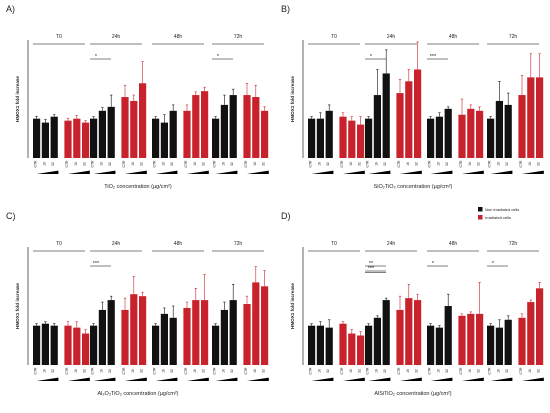 This screenshot has width=550, height=413. I want to click on x-axis-label: AlSiTiO₂ concentration (µg/cm²), so click(412, 394).